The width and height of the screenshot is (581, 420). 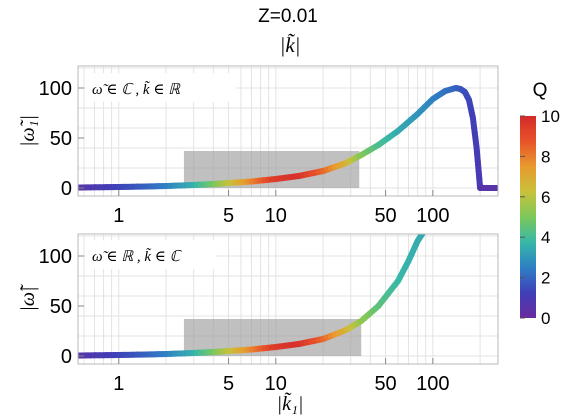 I want to click on colorbar: Q 0 2 4 6 8 10, so click(x=540, y=204).